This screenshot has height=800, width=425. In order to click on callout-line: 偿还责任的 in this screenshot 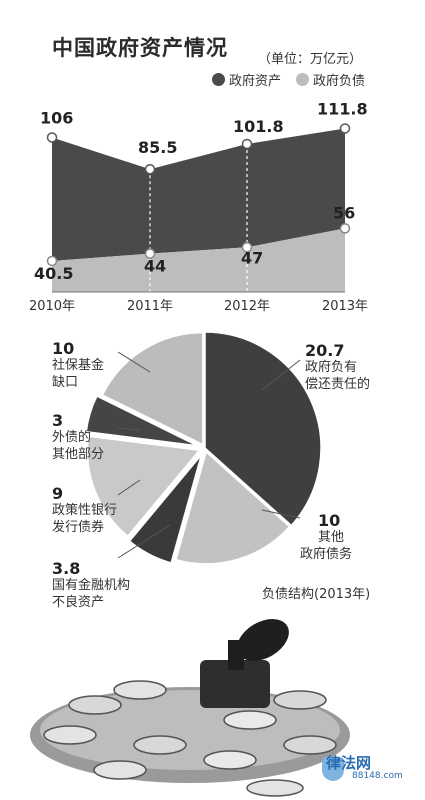, I will do `click(338, 384)`.